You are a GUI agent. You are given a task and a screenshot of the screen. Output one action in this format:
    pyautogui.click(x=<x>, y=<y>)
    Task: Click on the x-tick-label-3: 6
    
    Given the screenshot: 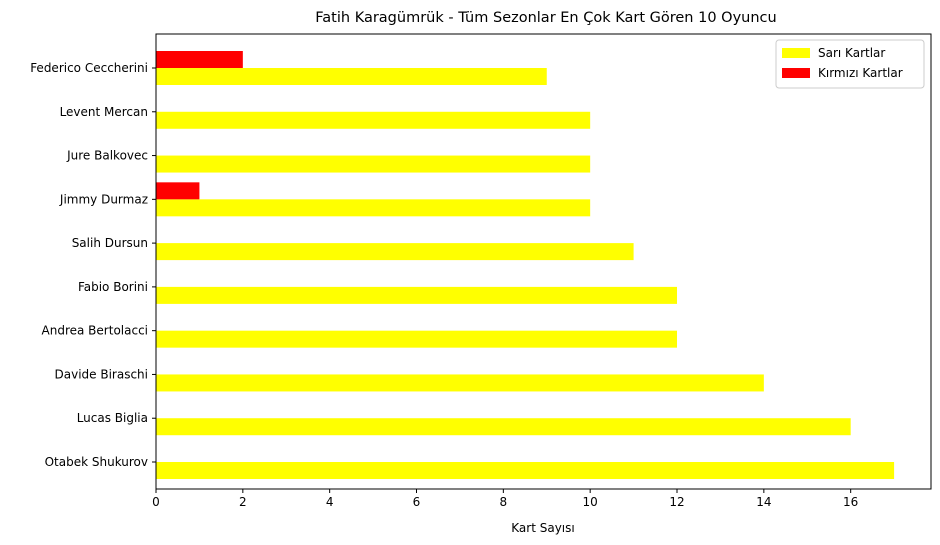 What is the action you would take?
    pyautogui.click(x=417, y=502)
    